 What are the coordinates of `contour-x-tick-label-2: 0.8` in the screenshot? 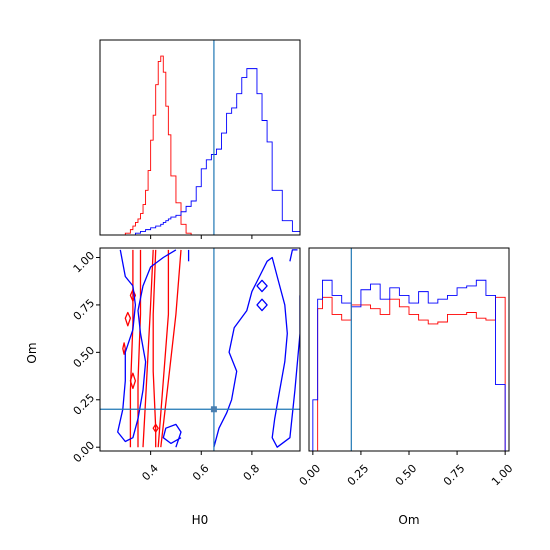 It's located at (252, 473).